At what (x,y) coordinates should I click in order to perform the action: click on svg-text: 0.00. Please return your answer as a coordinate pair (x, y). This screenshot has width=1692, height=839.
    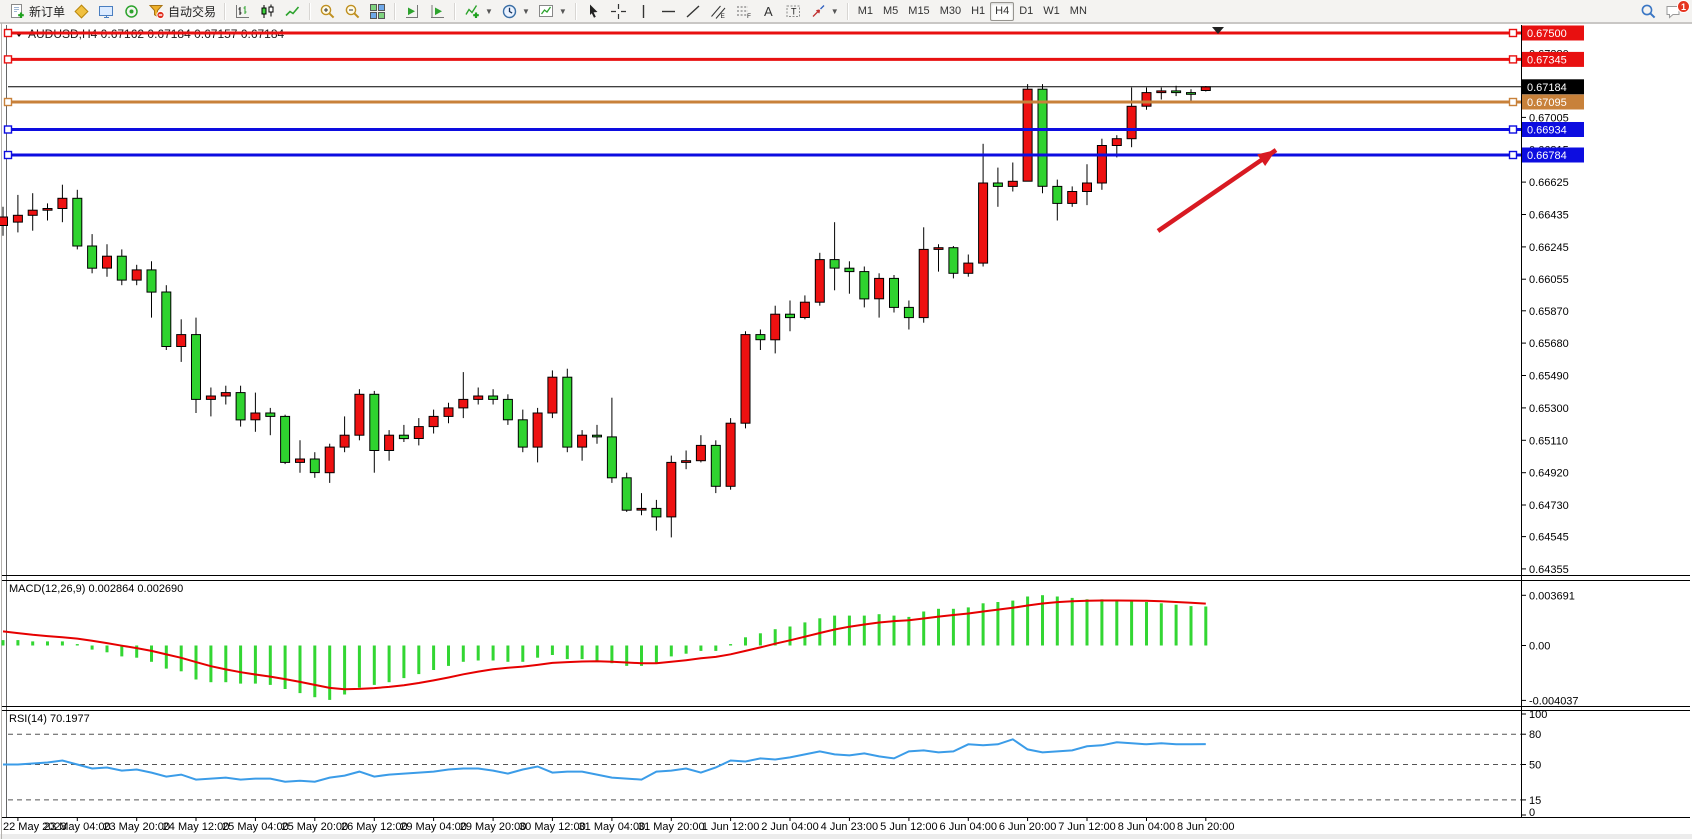
    Looking at the image, I should click on (1539, 647).